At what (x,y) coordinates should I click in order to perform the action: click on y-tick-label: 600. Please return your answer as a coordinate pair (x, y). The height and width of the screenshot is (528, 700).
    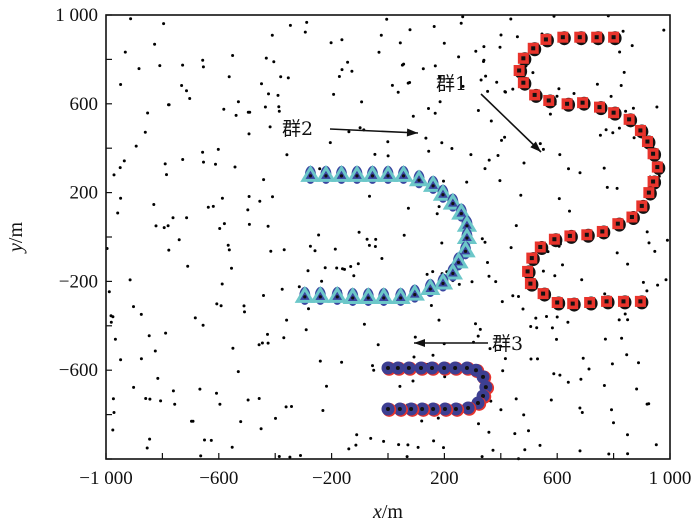
    Looking at the image, I should click on (84, 104).